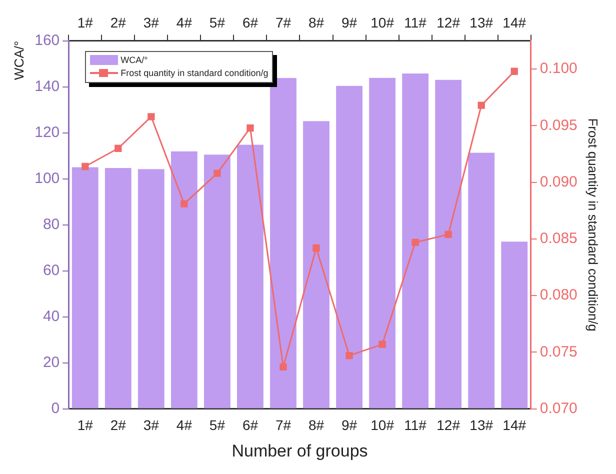  Describe the element at coordinates (55, 408) in the screenshot. I see `y-tick-label: 0` at that location.